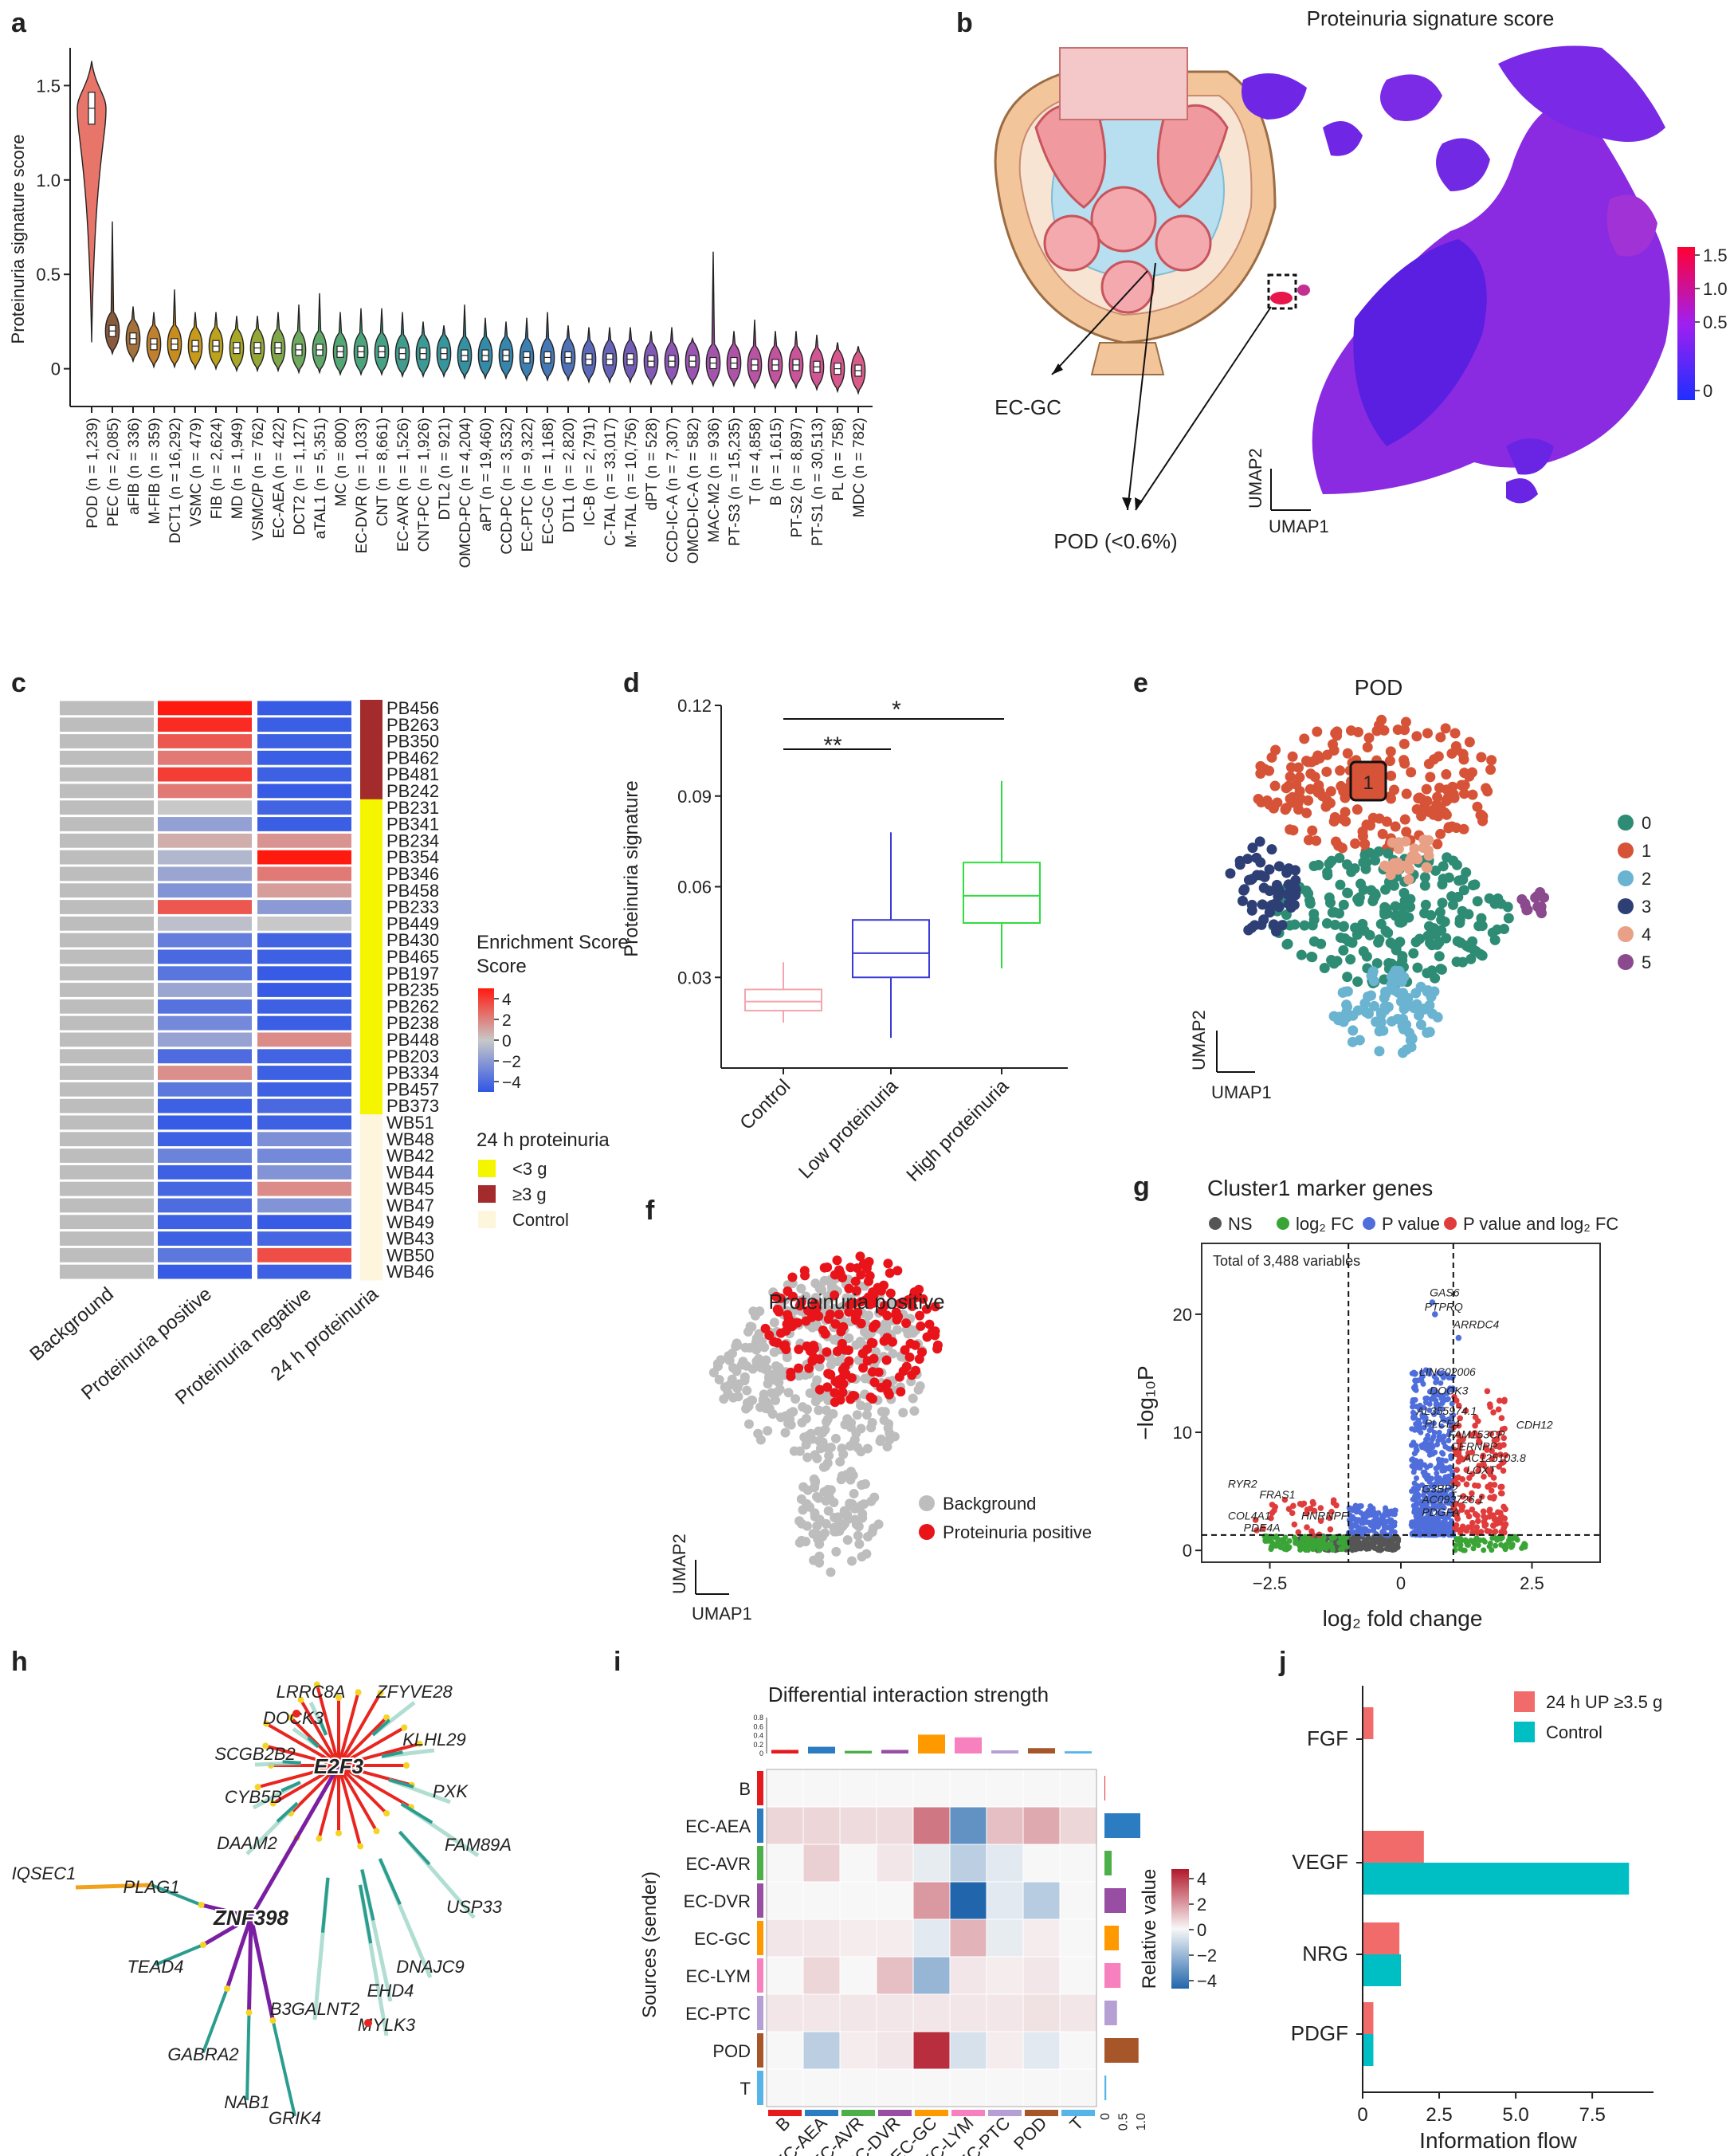  Describe the element at coordinates (1368, 781) in the screenshot. I see `panel-e-cluster-label-box` at that location.